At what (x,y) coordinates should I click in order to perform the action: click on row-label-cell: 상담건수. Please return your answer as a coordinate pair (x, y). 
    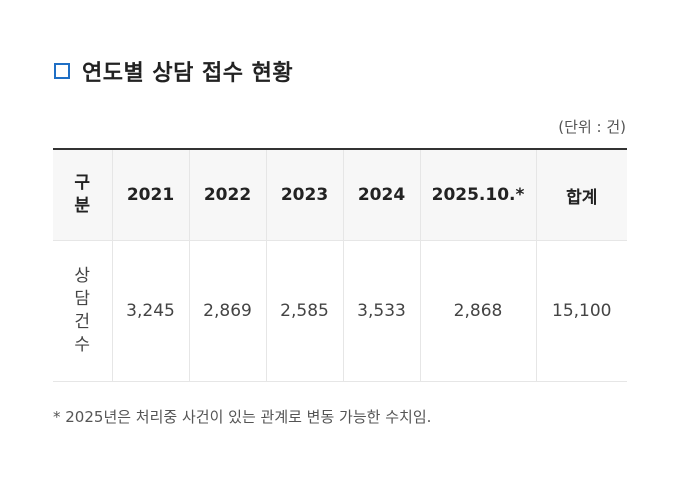
    Looking at the image, I should click on (82, 311).